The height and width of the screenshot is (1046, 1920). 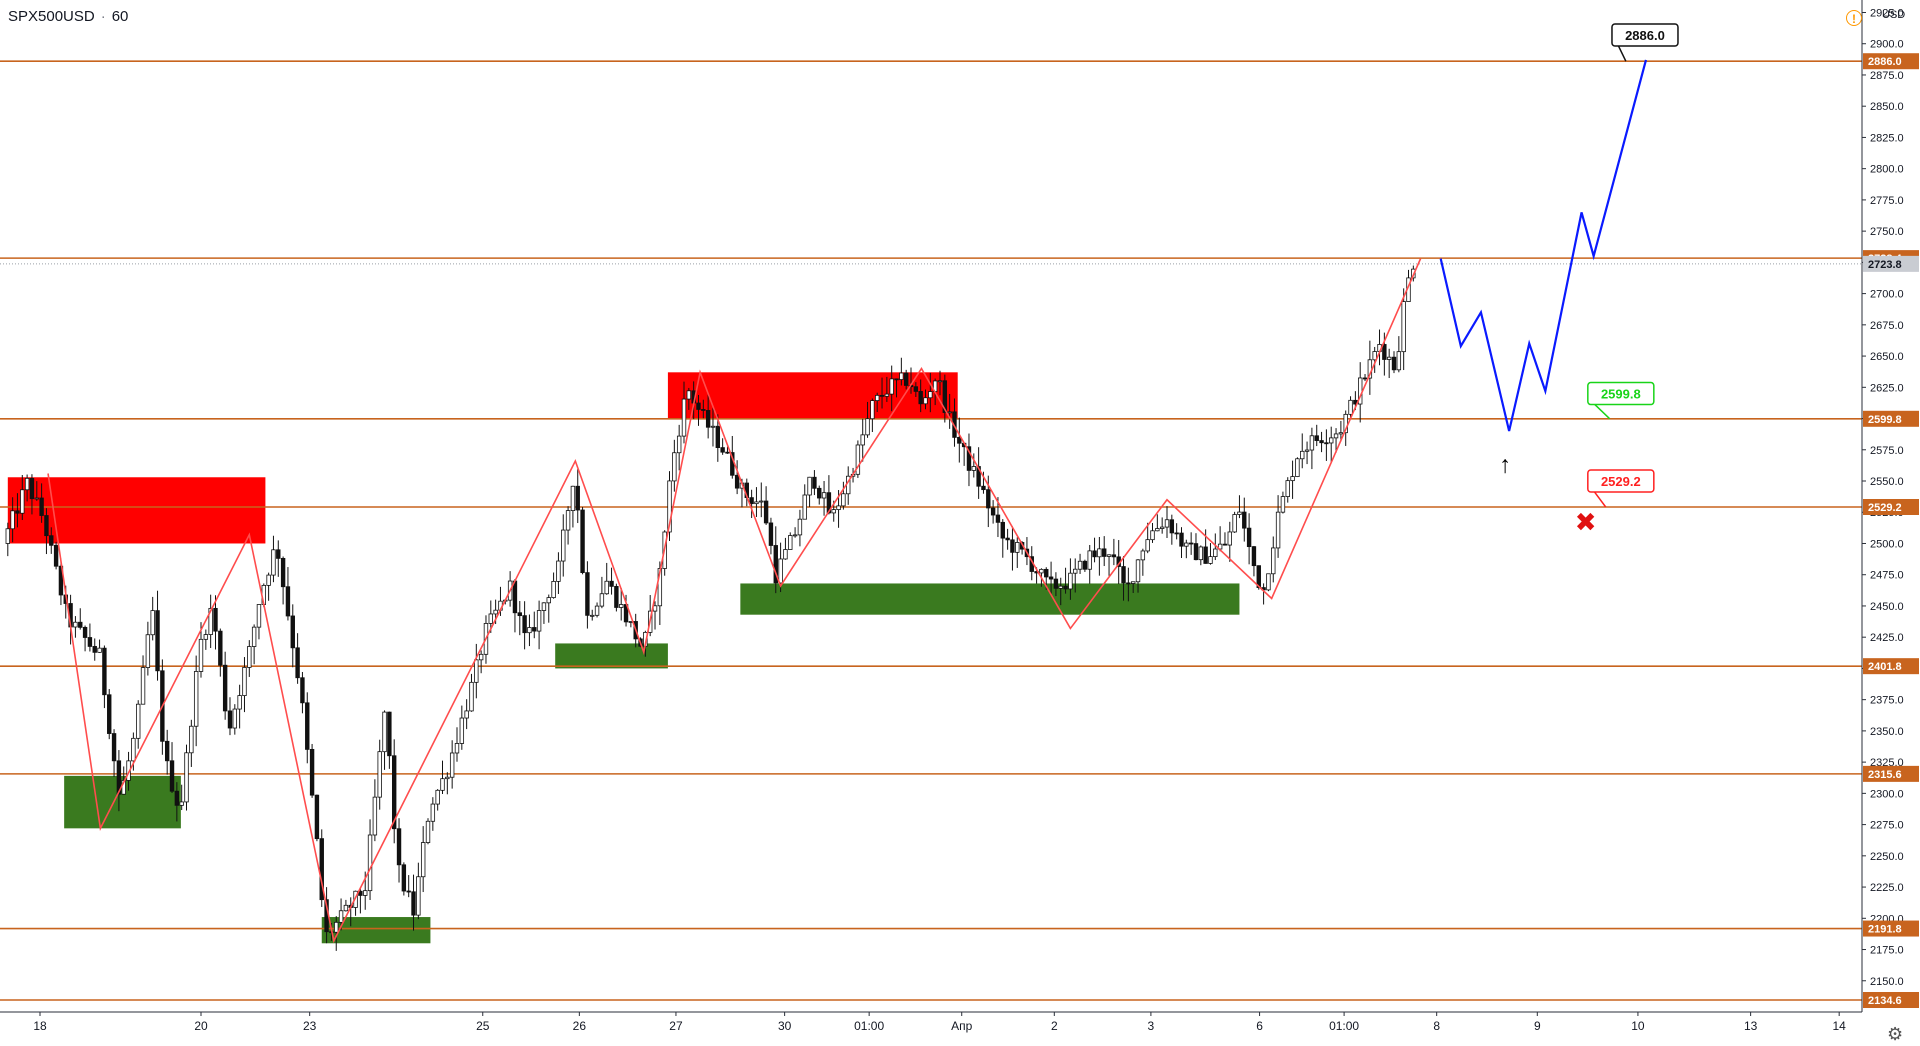 I want to click on x-tick-label: Апр, so click(x=962, y=1026).